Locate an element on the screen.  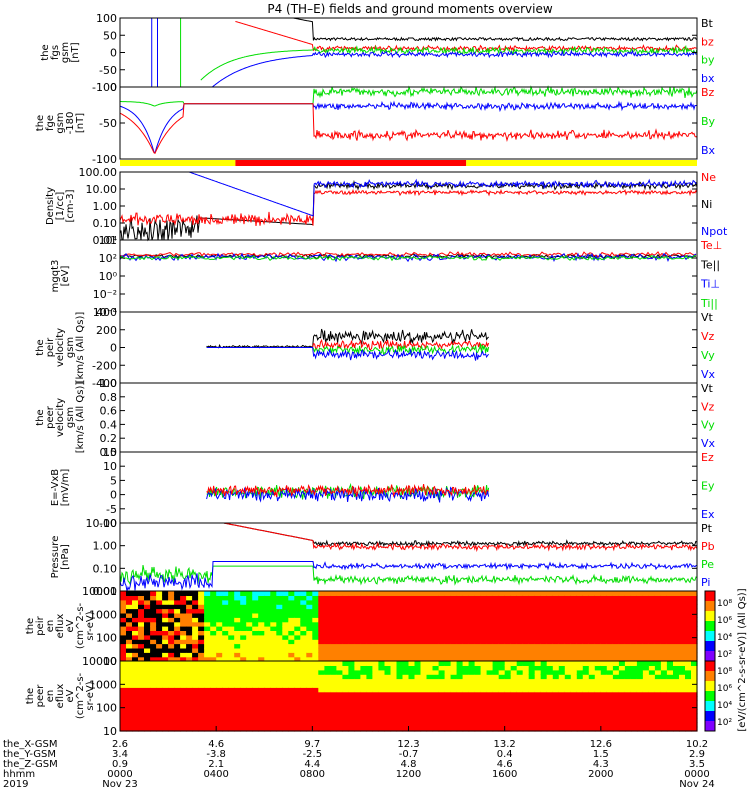
y-tick-label: 5 is located at coordinates (113, 480).